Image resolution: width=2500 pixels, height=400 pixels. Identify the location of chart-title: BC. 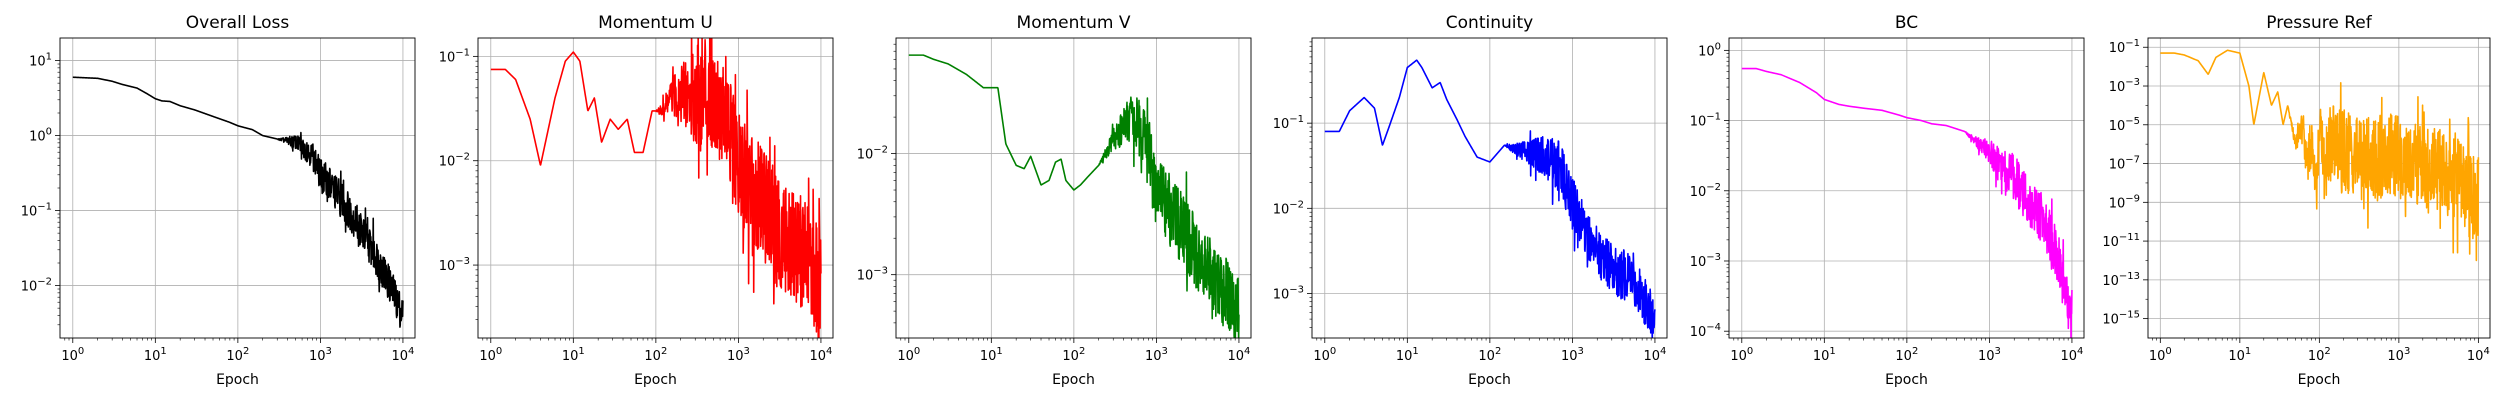
(1906, 23).